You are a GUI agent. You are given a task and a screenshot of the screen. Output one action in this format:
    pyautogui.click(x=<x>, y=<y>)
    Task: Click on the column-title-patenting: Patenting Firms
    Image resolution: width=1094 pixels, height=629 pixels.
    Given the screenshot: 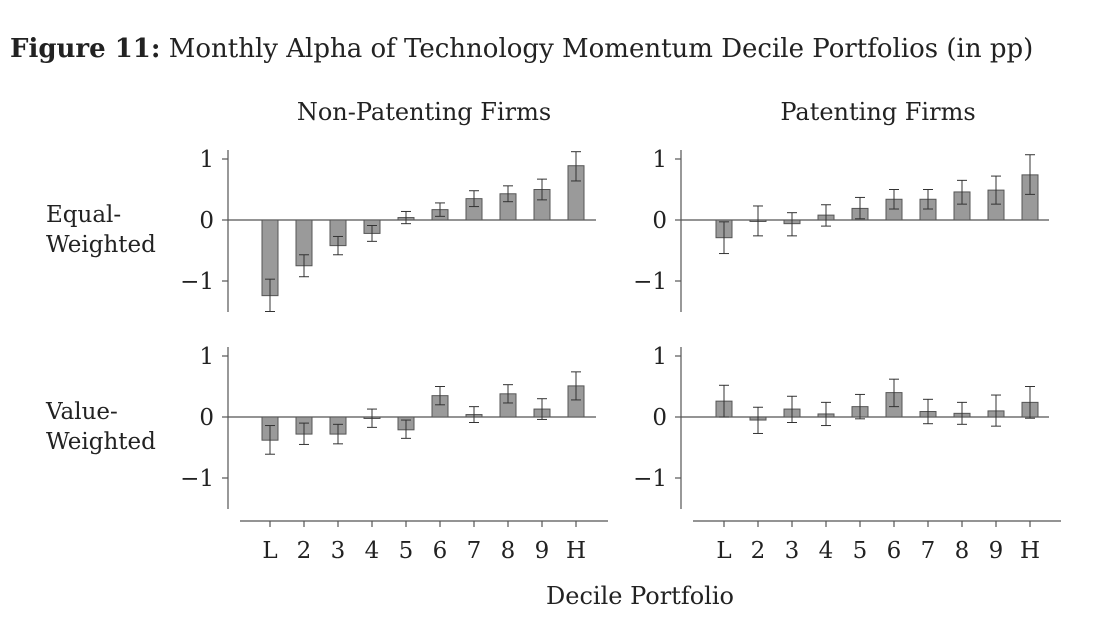 What is the action you would take?
    pyautogui.click(x=878, y=112)
    